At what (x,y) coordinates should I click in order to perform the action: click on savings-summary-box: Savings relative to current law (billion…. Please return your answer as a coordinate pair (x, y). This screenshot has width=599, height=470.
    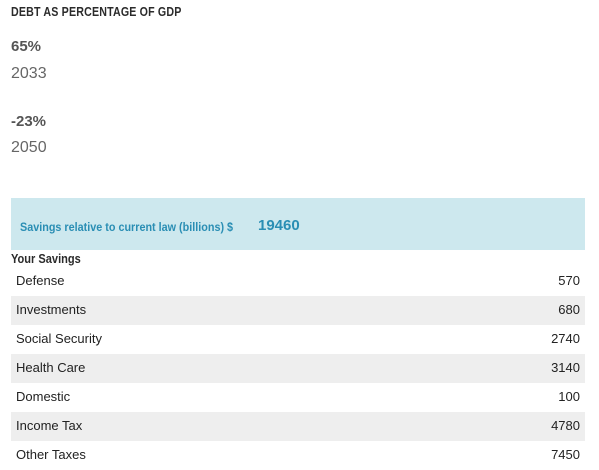
    Looking at the image, I should click on (298, 224).